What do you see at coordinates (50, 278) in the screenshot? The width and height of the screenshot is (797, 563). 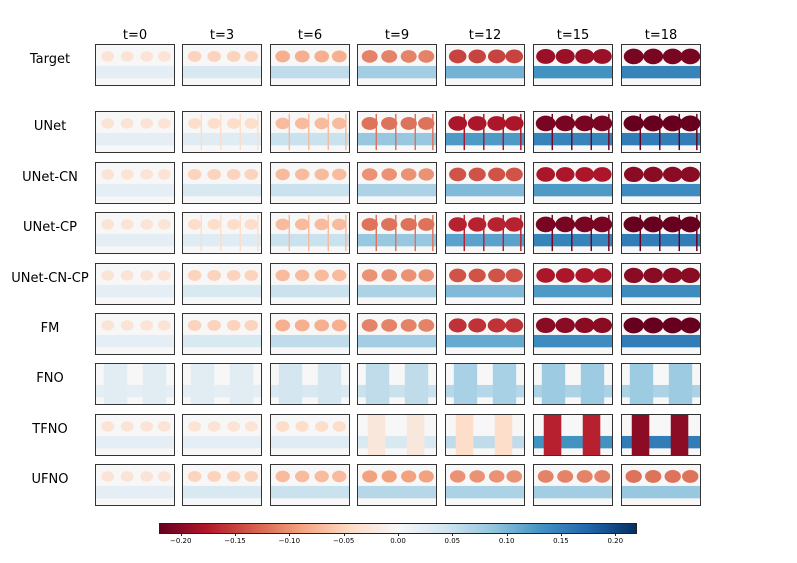 I see `row-label: UNet-CN-CP` at bounding box center [50, 278].